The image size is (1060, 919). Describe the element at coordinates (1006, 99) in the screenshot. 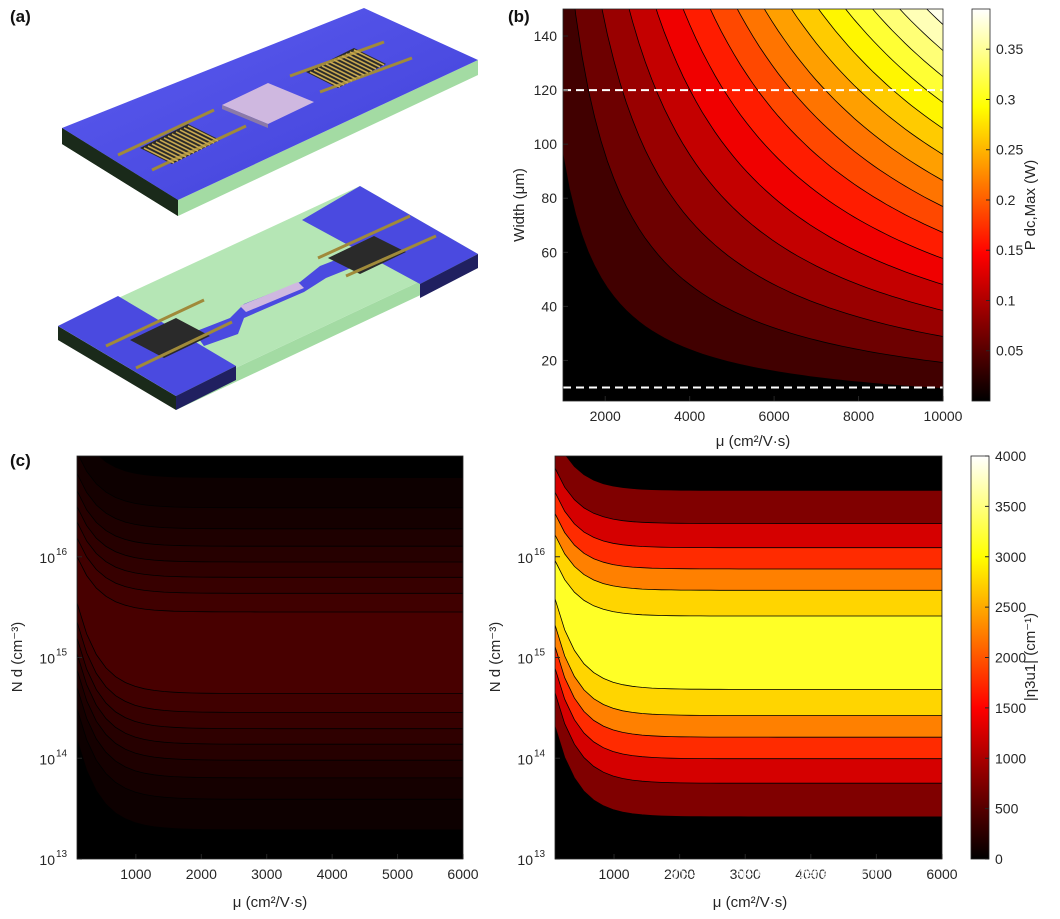

I see `colorbar-tick-label: 0.3` at that location.